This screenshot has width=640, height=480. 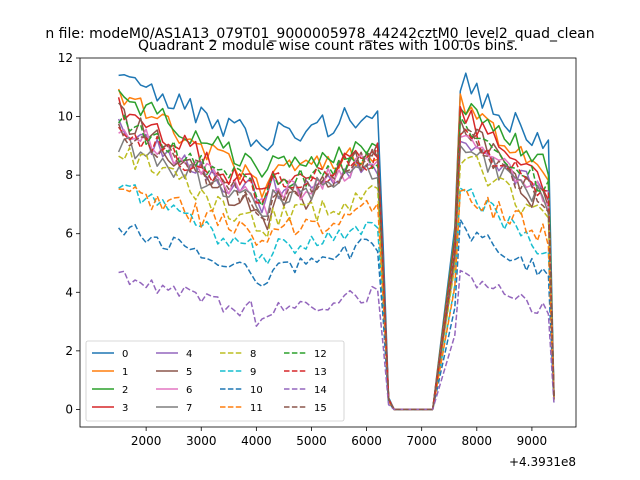 What do you see at coordinates (320, 390) in the screenshot?
I see `legend-label-14: 14` at bounding box center [320, 390].